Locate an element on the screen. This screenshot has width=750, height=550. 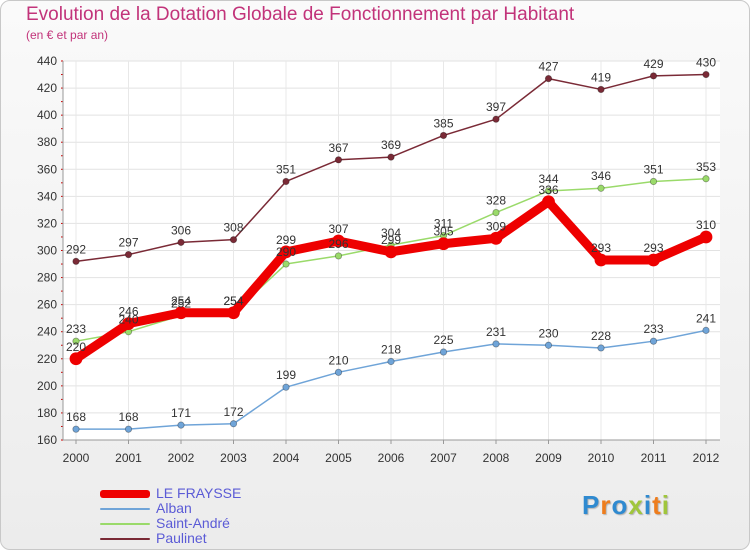
data-label-le-fraysse: 254 is located at coordinates (233, 301).